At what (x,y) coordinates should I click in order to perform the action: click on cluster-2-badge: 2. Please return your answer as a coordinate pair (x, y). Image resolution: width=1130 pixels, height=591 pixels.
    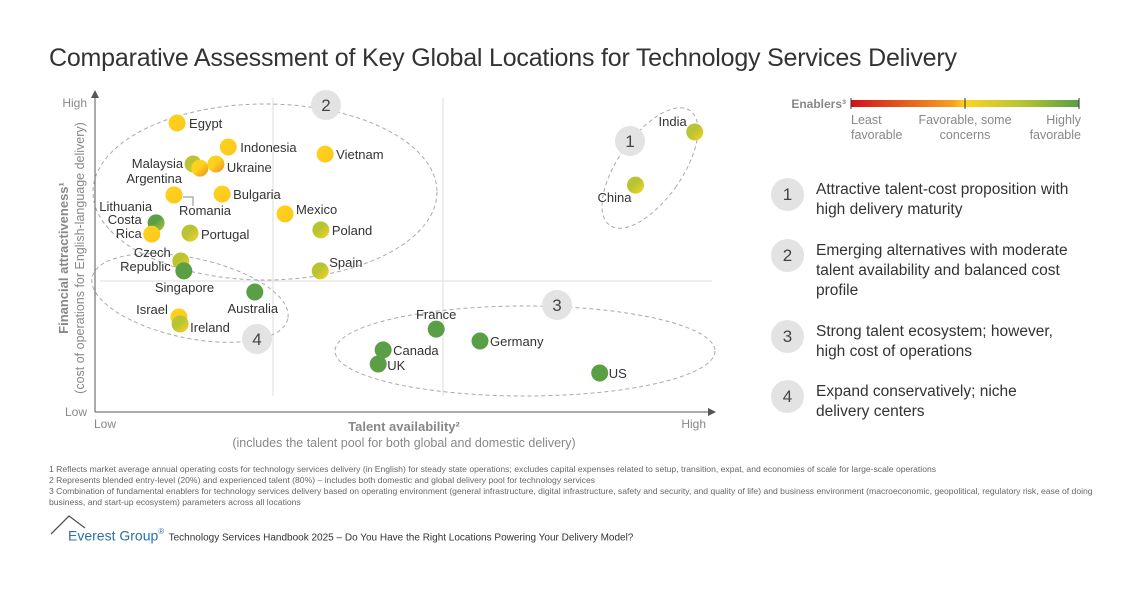
    Looking at the image, I should click on (326, 105).